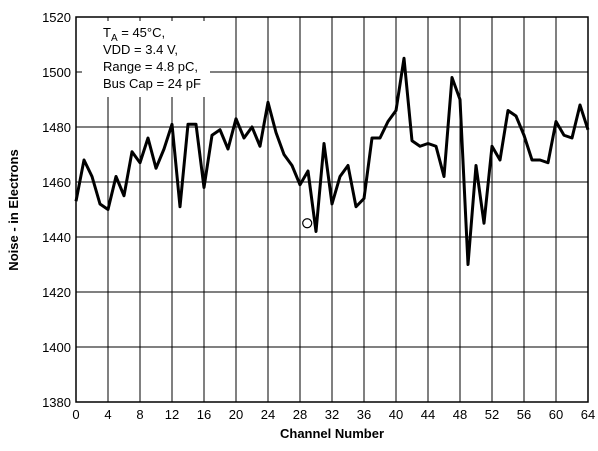 The width and height of the screenshot is (598, 451). I want to click on x-tick-label: 32, so click(332, 414).